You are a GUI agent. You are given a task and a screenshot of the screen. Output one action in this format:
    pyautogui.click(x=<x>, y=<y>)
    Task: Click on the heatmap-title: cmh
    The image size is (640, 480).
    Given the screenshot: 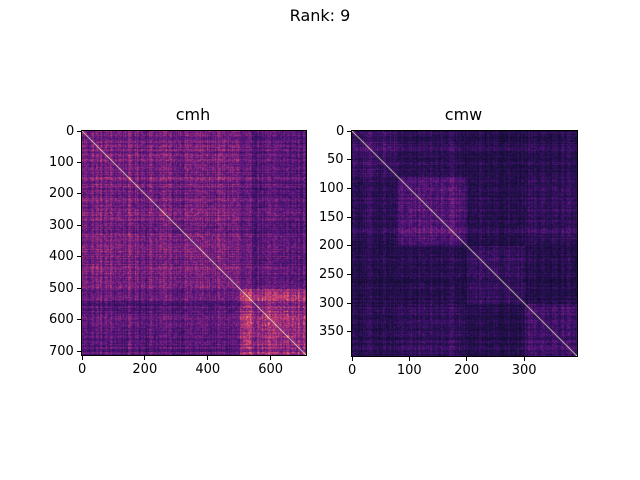 What is the action you would take?
    pyautogui.click(x=193, y=114)
    